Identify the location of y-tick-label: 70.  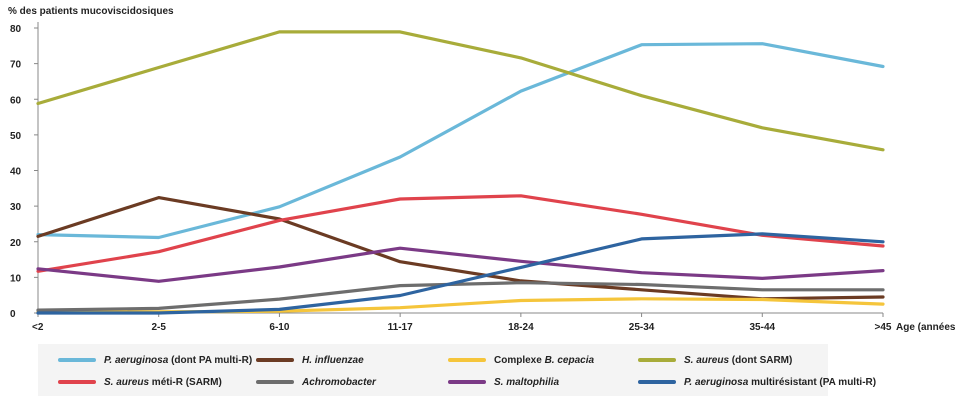
(16, 65).